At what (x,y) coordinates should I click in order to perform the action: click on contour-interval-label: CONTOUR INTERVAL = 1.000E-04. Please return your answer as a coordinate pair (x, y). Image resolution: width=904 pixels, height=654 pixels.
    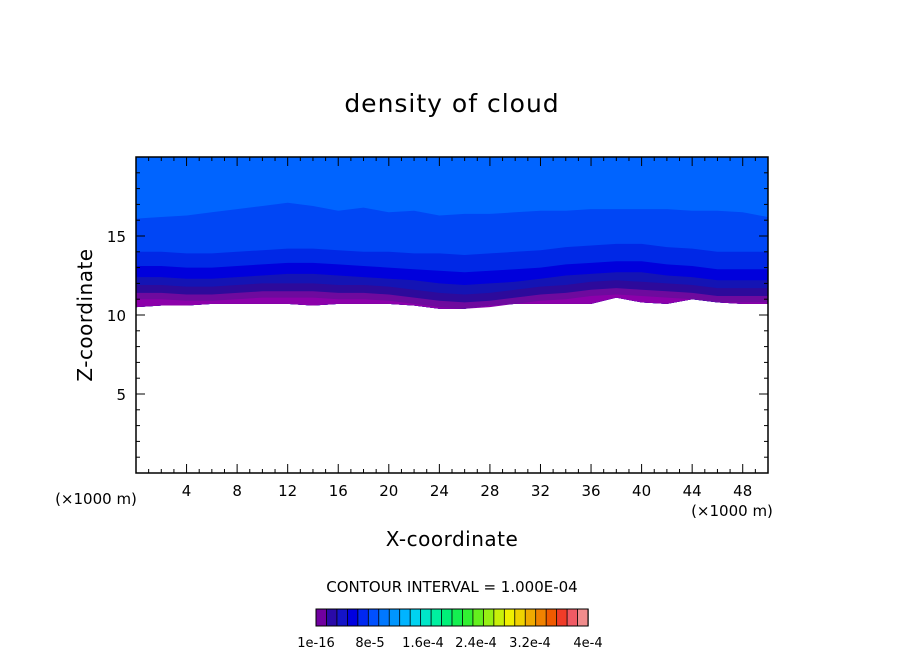
    Looking at the image, I should click on (451, 587).